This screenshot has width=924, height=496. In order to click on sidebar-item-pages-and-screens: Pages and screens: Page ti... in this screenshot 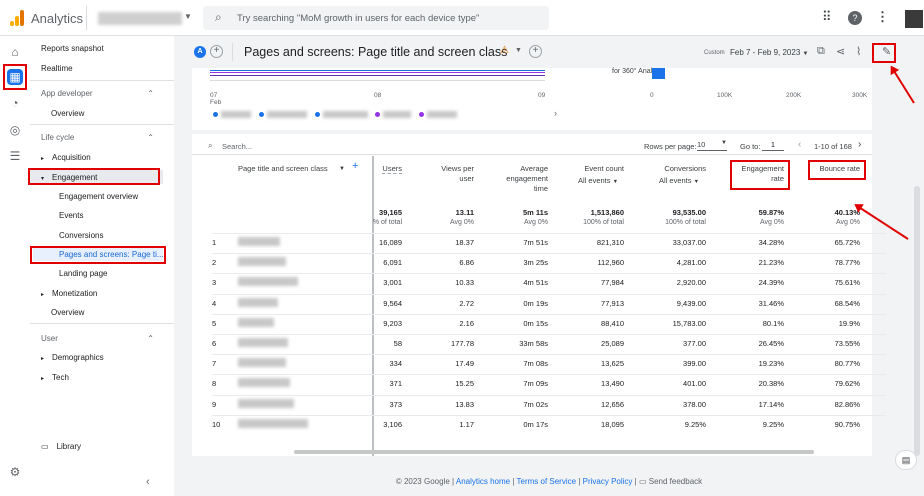, I will do `click(98, 254)`.